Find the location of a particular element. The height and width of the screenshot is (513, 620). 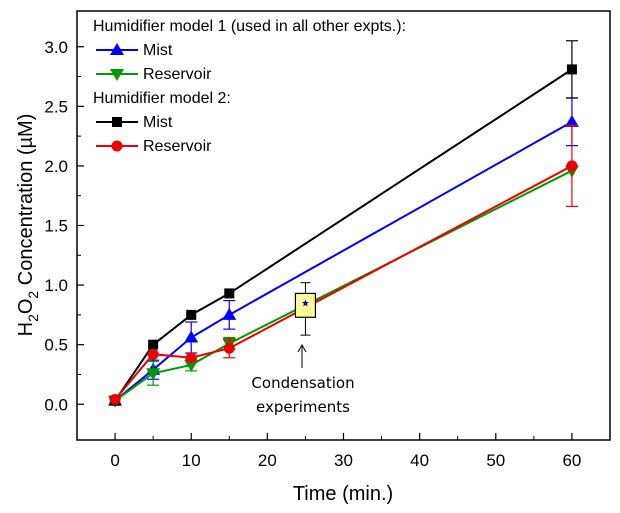

y-tick-label: 0.5 is located at coordinates (56, 345).